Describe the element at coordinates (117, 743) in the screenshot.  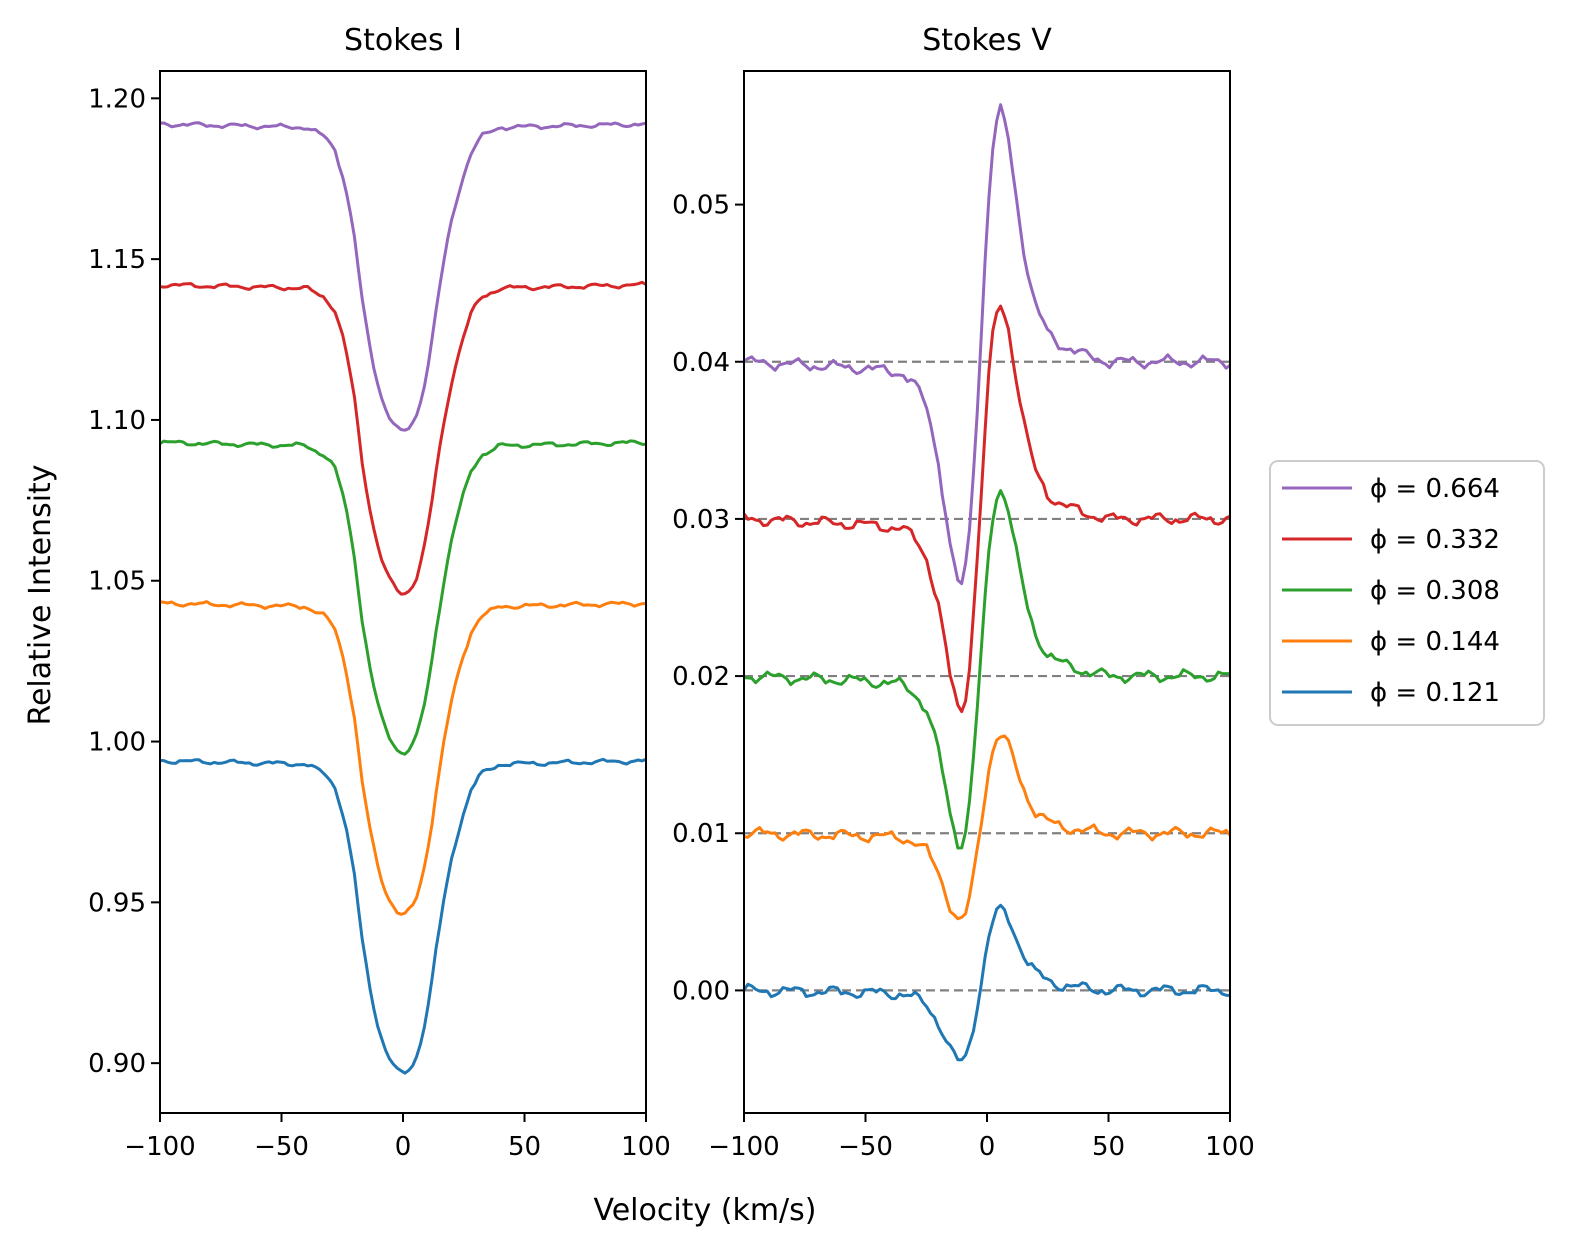
I see `stokes-i-y-tick-label: 1.00` at that location.